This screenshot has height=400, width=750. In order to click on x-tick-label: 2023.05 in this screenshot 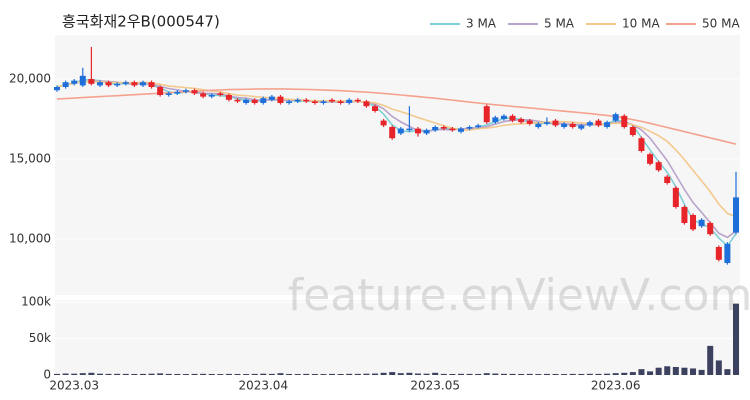, I will do `click(435, 386)`.